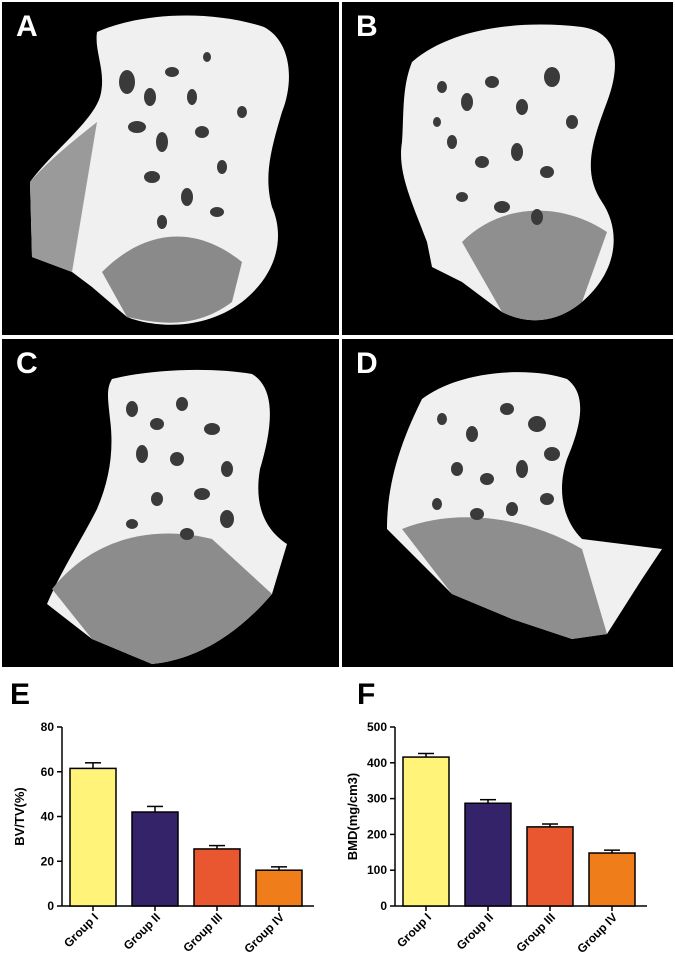 The height and width of the screenshot is (967, 675). What do you see at coordinates (48, 727) in the screenshot?
I see `y-tick-label: 80` at bounding box center [48, 727].